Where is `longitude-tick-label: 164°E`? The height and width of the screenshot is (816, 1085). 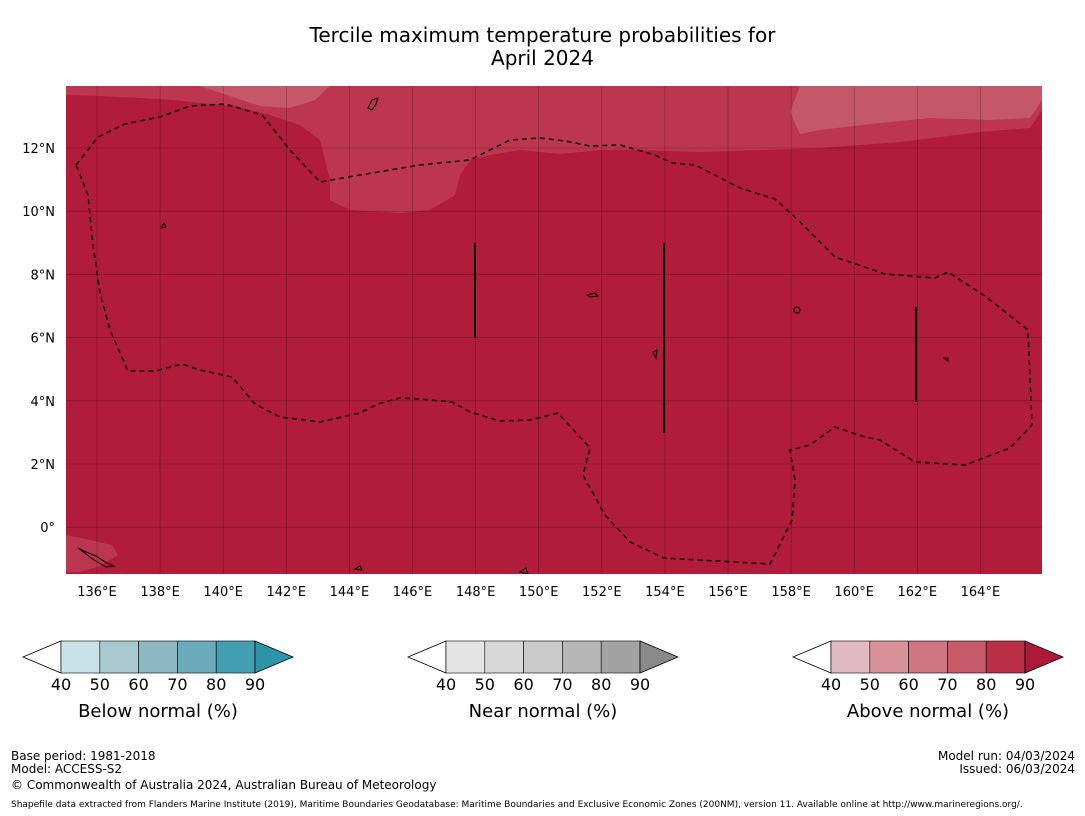
longitude-tick-label: 164°E is located at coordinates (981, 592).